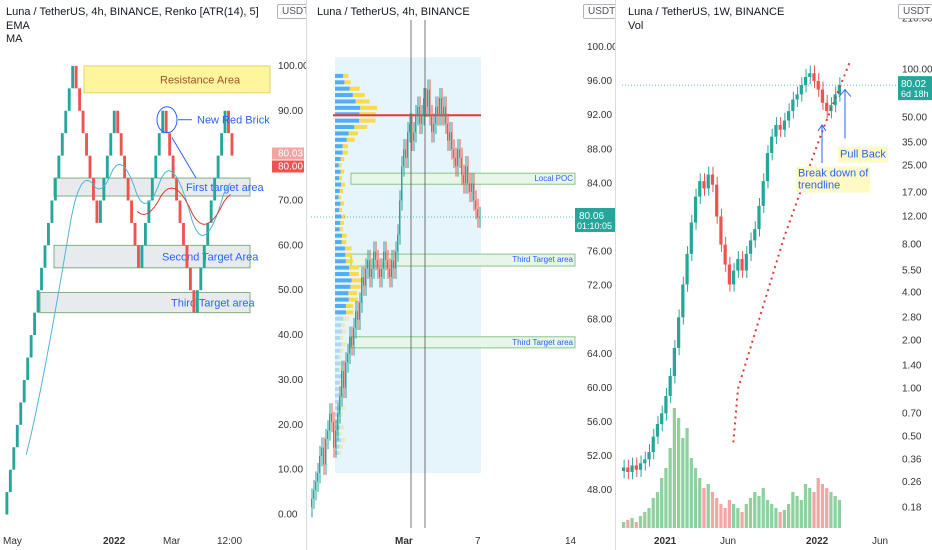  I want to click on countdown-label: 6d 18h, so click(915, 94).